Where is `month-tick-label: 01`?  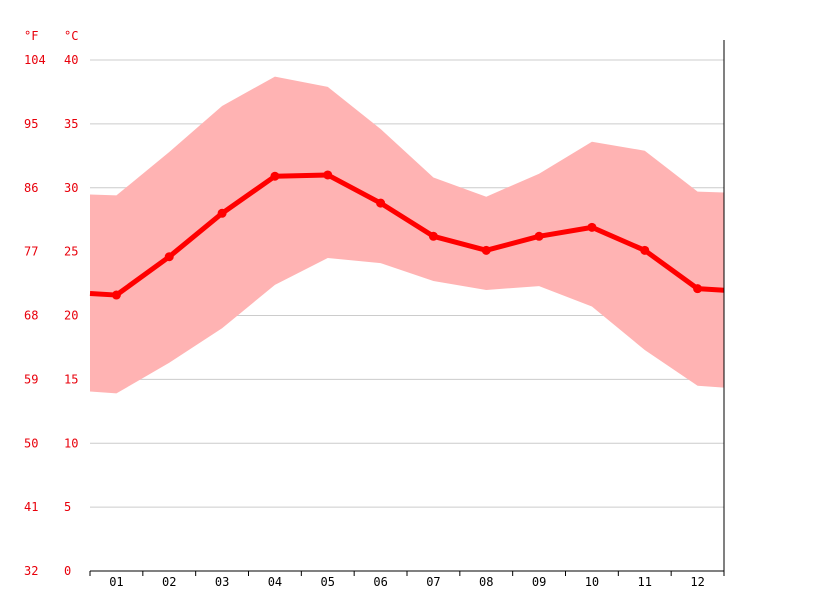
month-tick-label: 01 is located at coordinates (116, 582).